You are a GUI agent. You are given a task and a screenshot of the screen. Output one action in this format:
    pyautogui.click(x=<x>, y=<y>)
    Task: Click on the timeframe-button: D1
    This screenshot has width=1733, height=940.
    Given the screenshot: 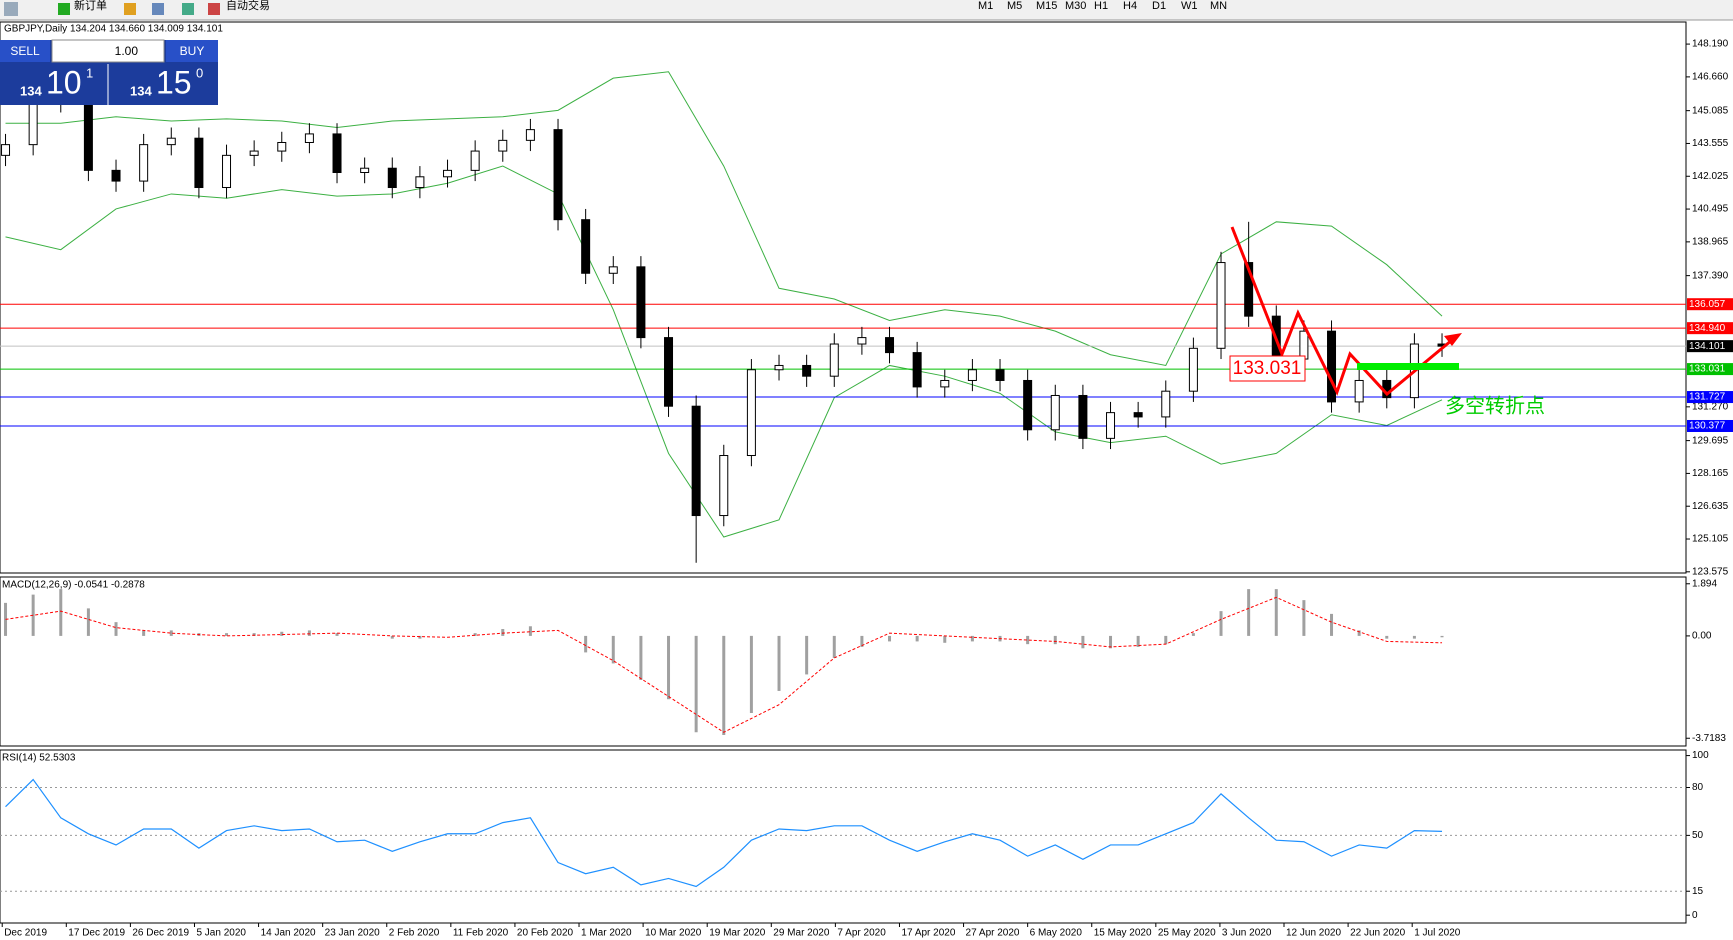 What is the action you would take?
    pyautogui.click(x=1159, y=6)
    